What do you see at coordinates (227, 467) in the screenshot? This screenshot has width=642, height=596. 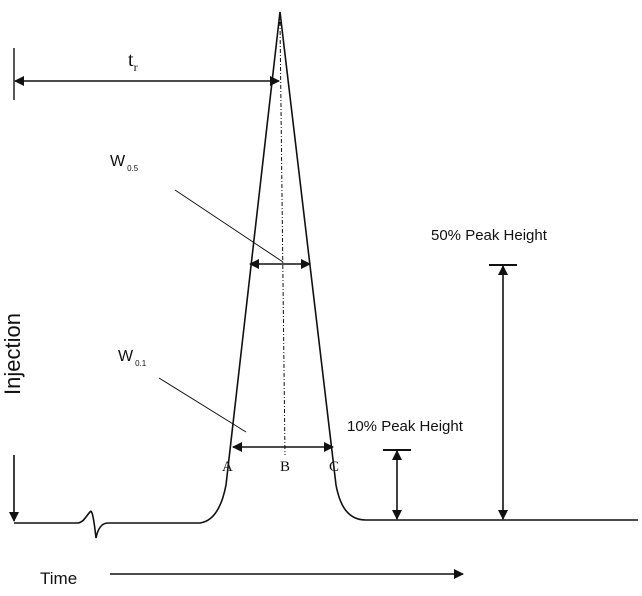 I see `point-a-label: A` at bounding box center [227, 467].